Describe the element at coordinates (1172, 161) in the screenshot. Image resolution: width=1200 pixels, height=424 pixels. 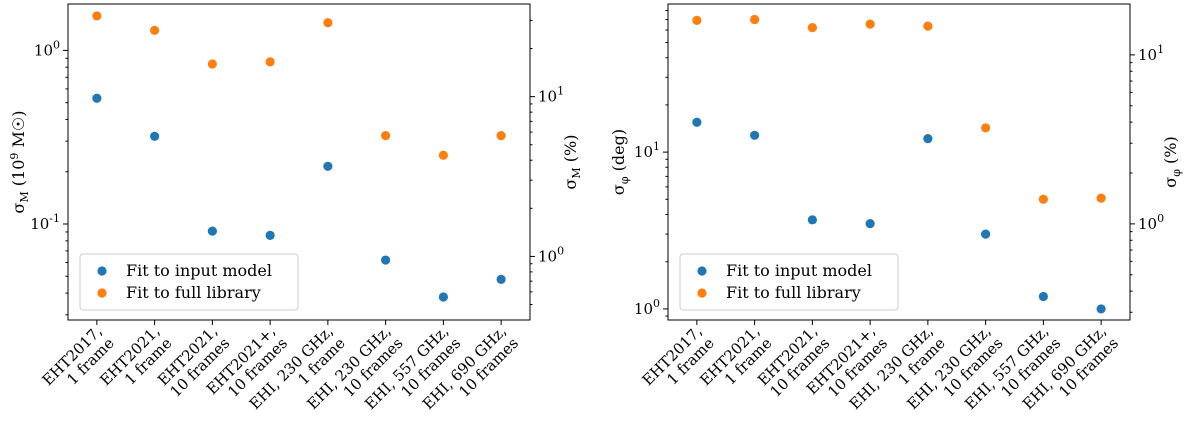
I see `y-axis-title-right: σφ​ (%)` at that location.